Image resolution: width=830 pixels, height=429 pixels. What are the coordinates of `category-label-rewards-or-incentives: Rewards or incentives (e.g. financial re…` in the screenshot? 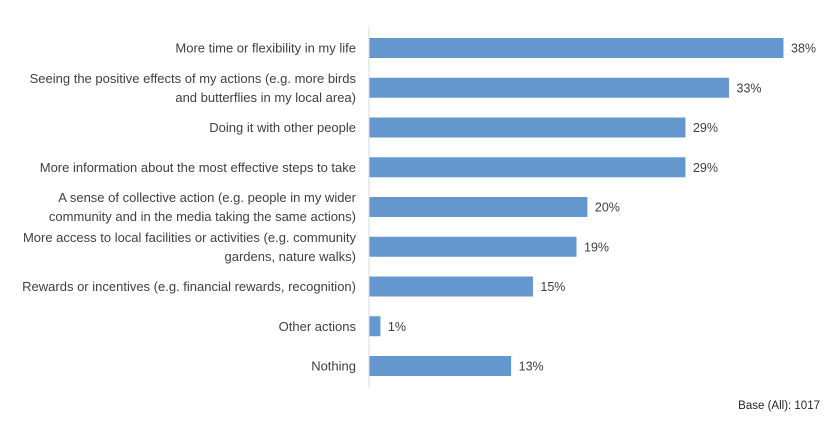 It's located at (189, 286).